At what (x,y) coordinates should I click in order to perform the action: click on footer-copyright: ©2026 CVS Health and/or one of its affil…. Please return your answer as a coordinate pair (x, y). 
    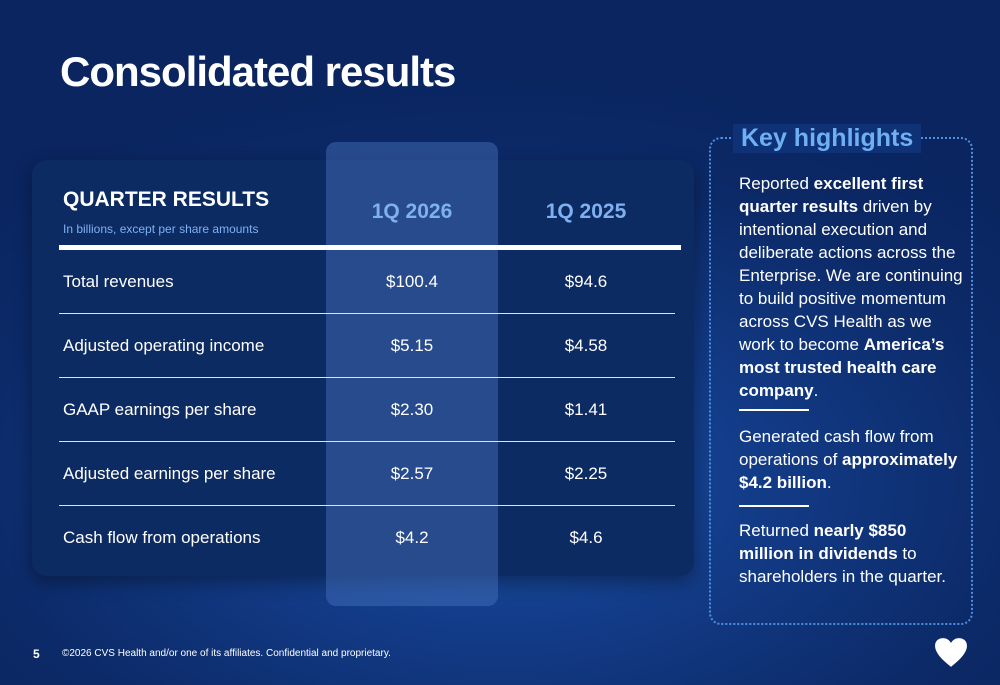
    Looking at the image, I should click on (226, 653).